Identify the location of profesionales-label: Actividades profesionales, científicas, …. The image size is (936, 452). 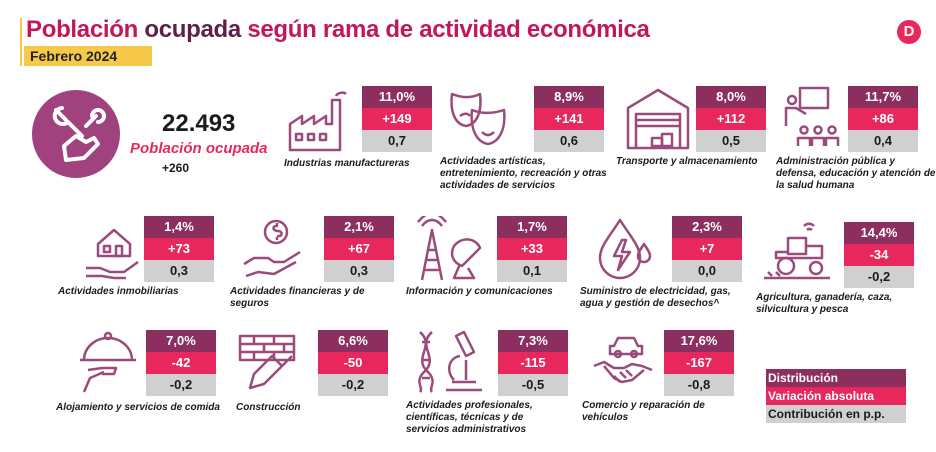
(469, 417).